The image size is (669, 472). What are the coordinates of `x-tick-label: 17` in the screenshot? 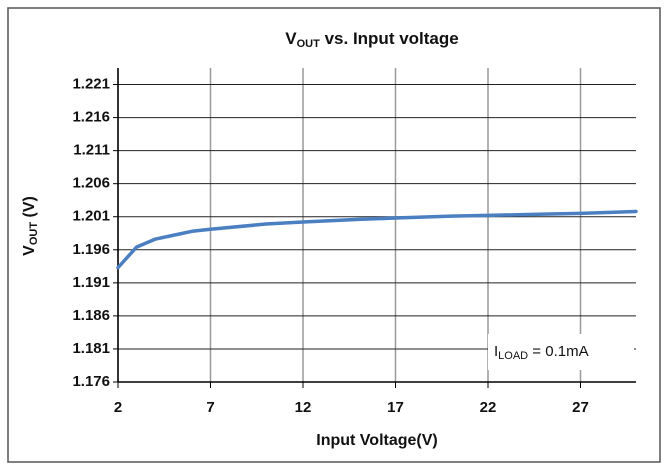 It's located at (395, 407).